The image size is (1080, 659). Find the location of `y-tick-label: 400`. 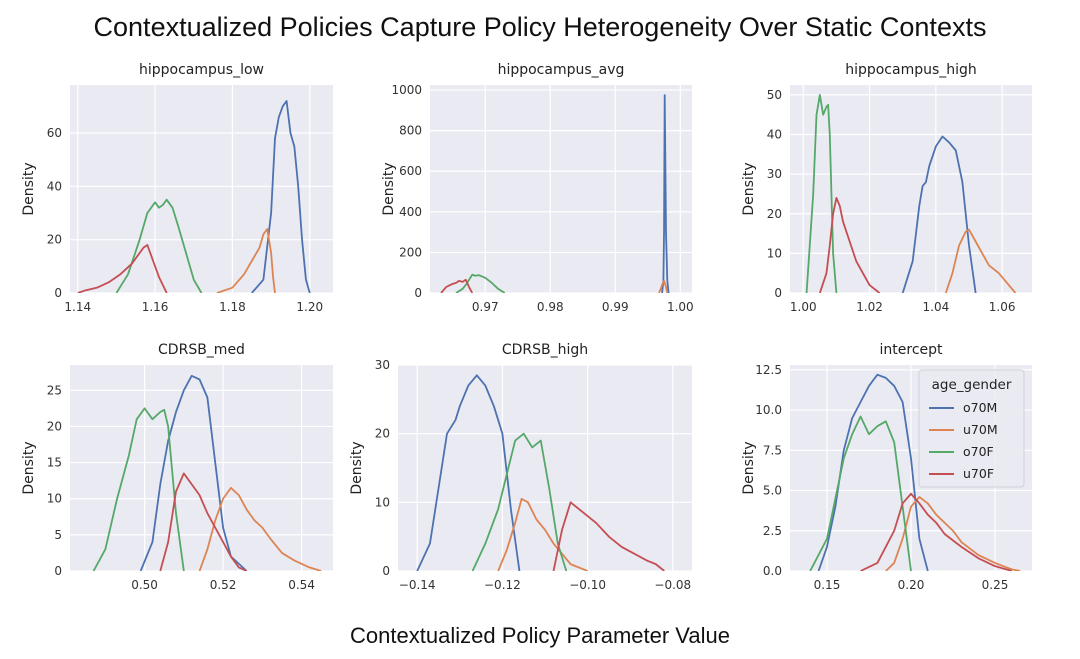

y-tick-label: 400 is located at coordinates (410, 212).